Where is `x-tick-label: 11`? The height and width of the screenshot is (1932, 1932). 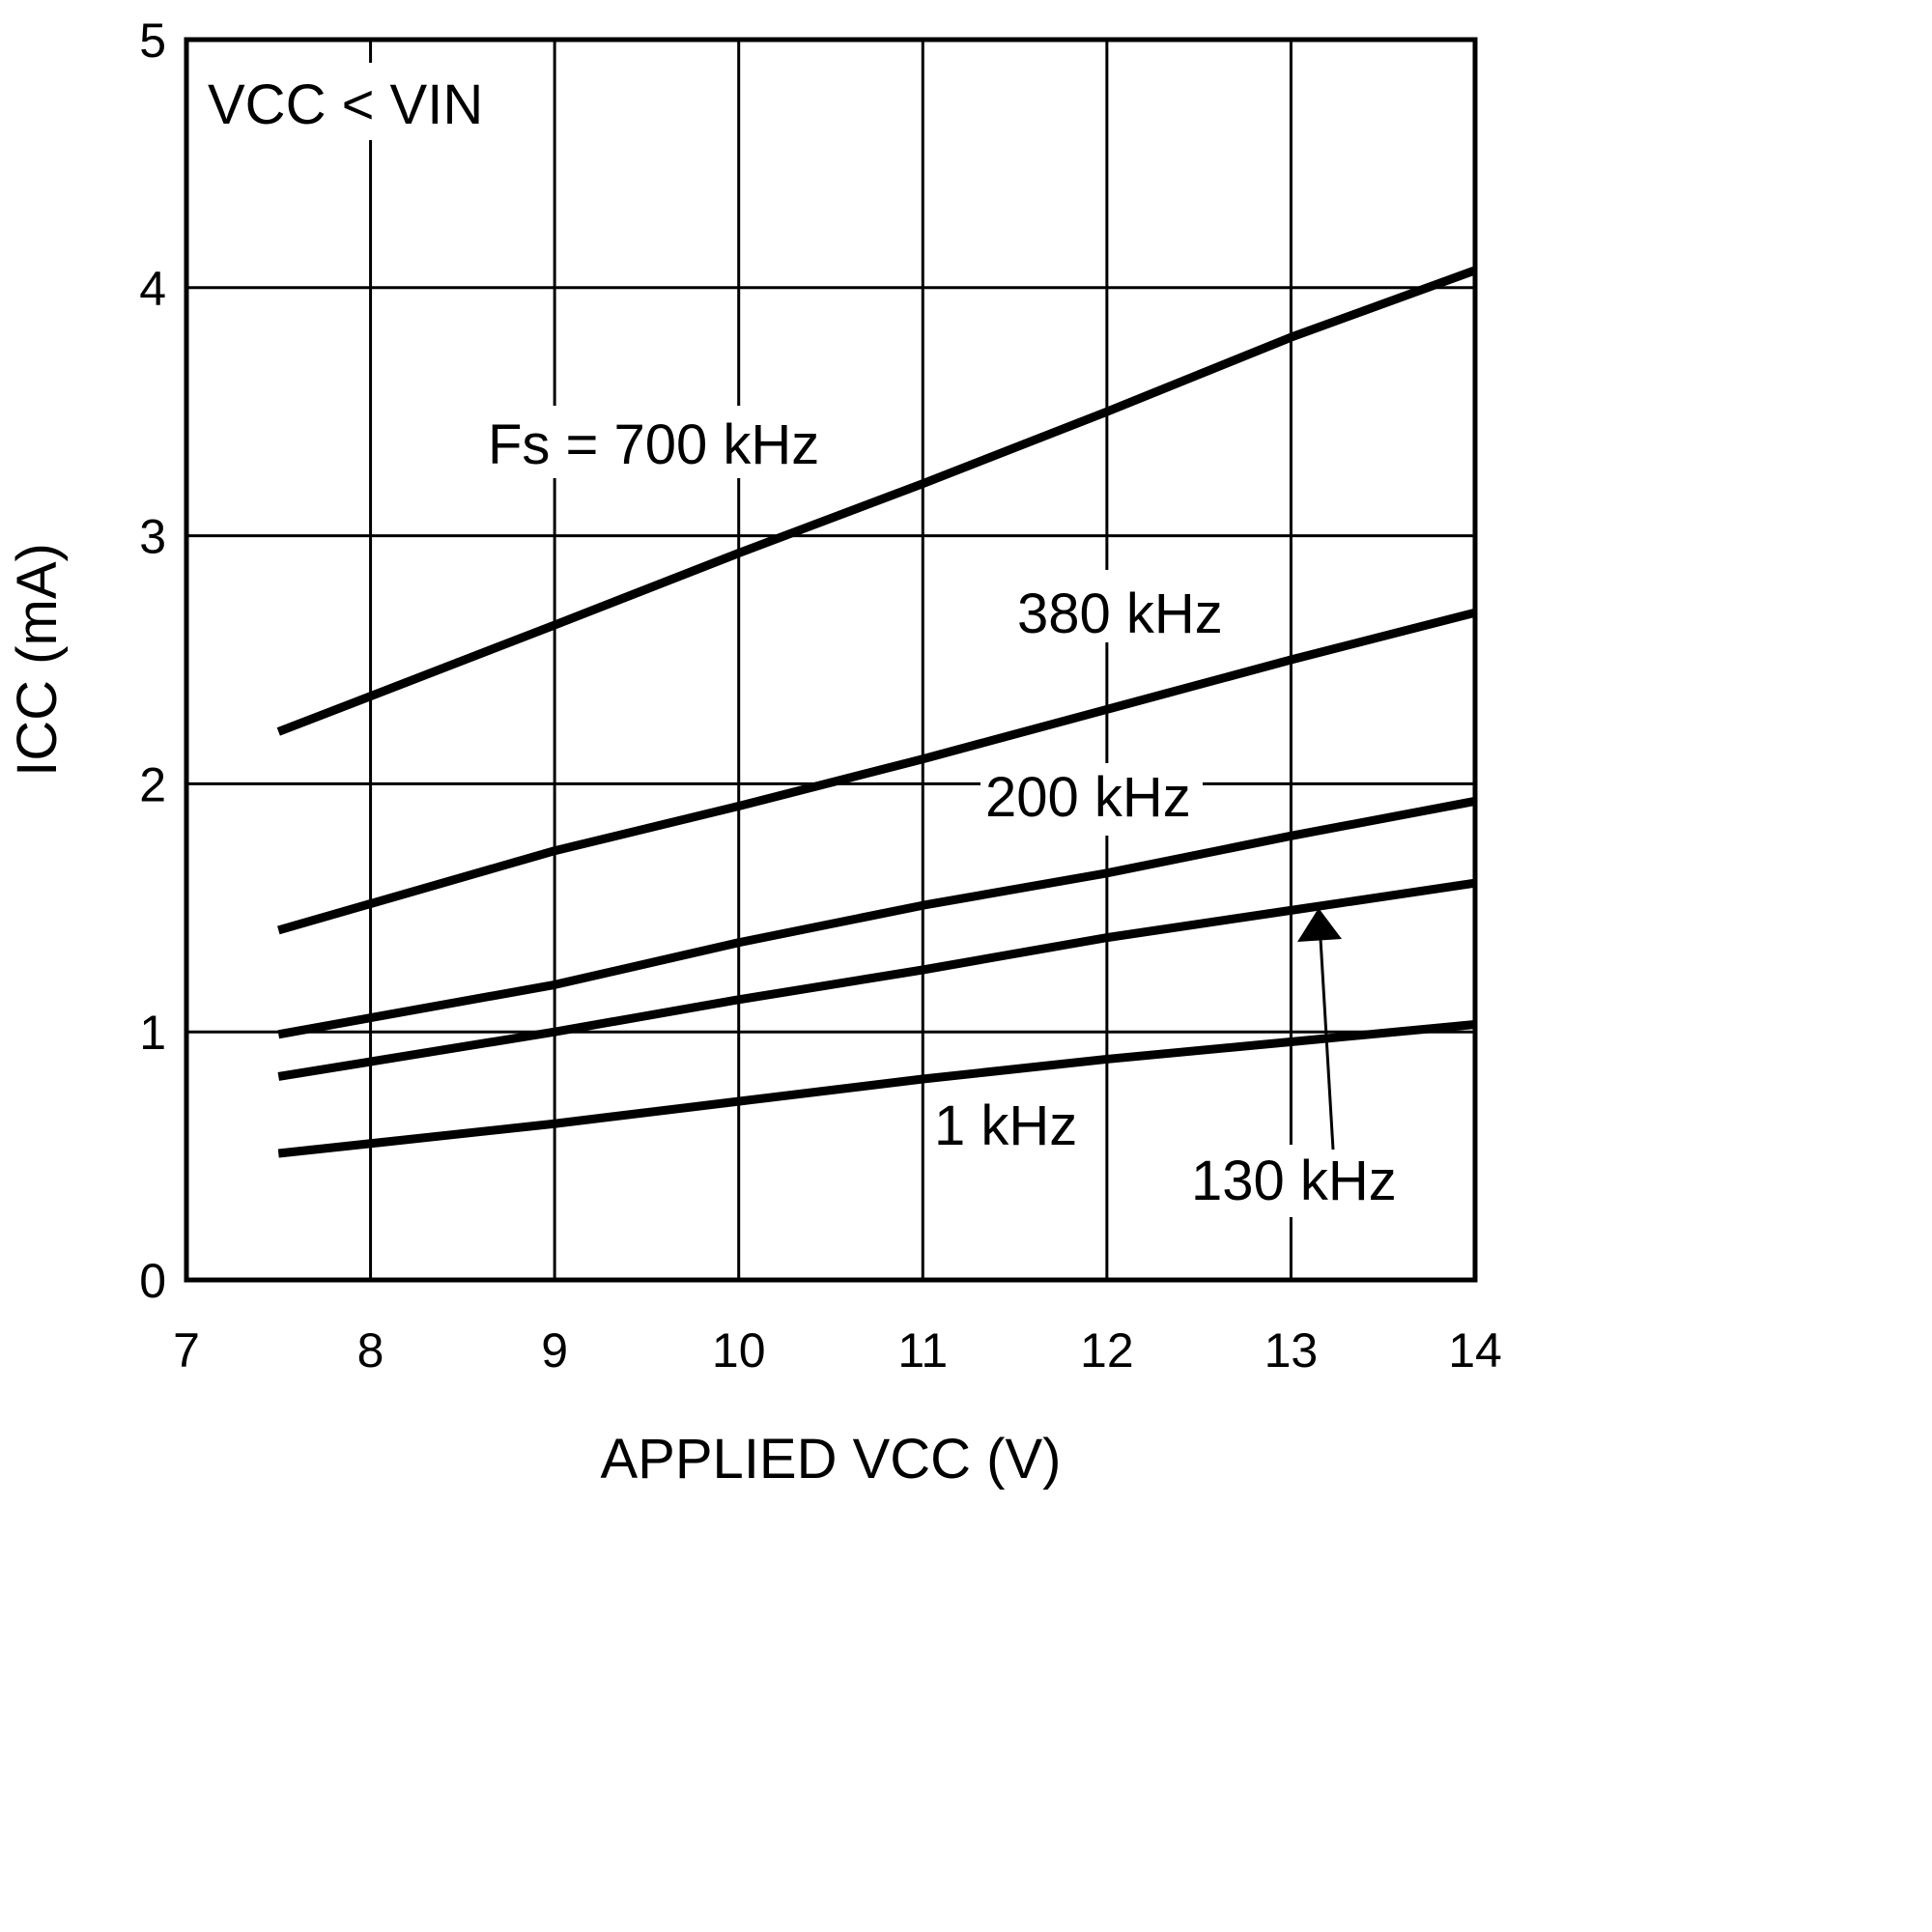 x-tick-label: 11 is located at coordinates (922, 1350).